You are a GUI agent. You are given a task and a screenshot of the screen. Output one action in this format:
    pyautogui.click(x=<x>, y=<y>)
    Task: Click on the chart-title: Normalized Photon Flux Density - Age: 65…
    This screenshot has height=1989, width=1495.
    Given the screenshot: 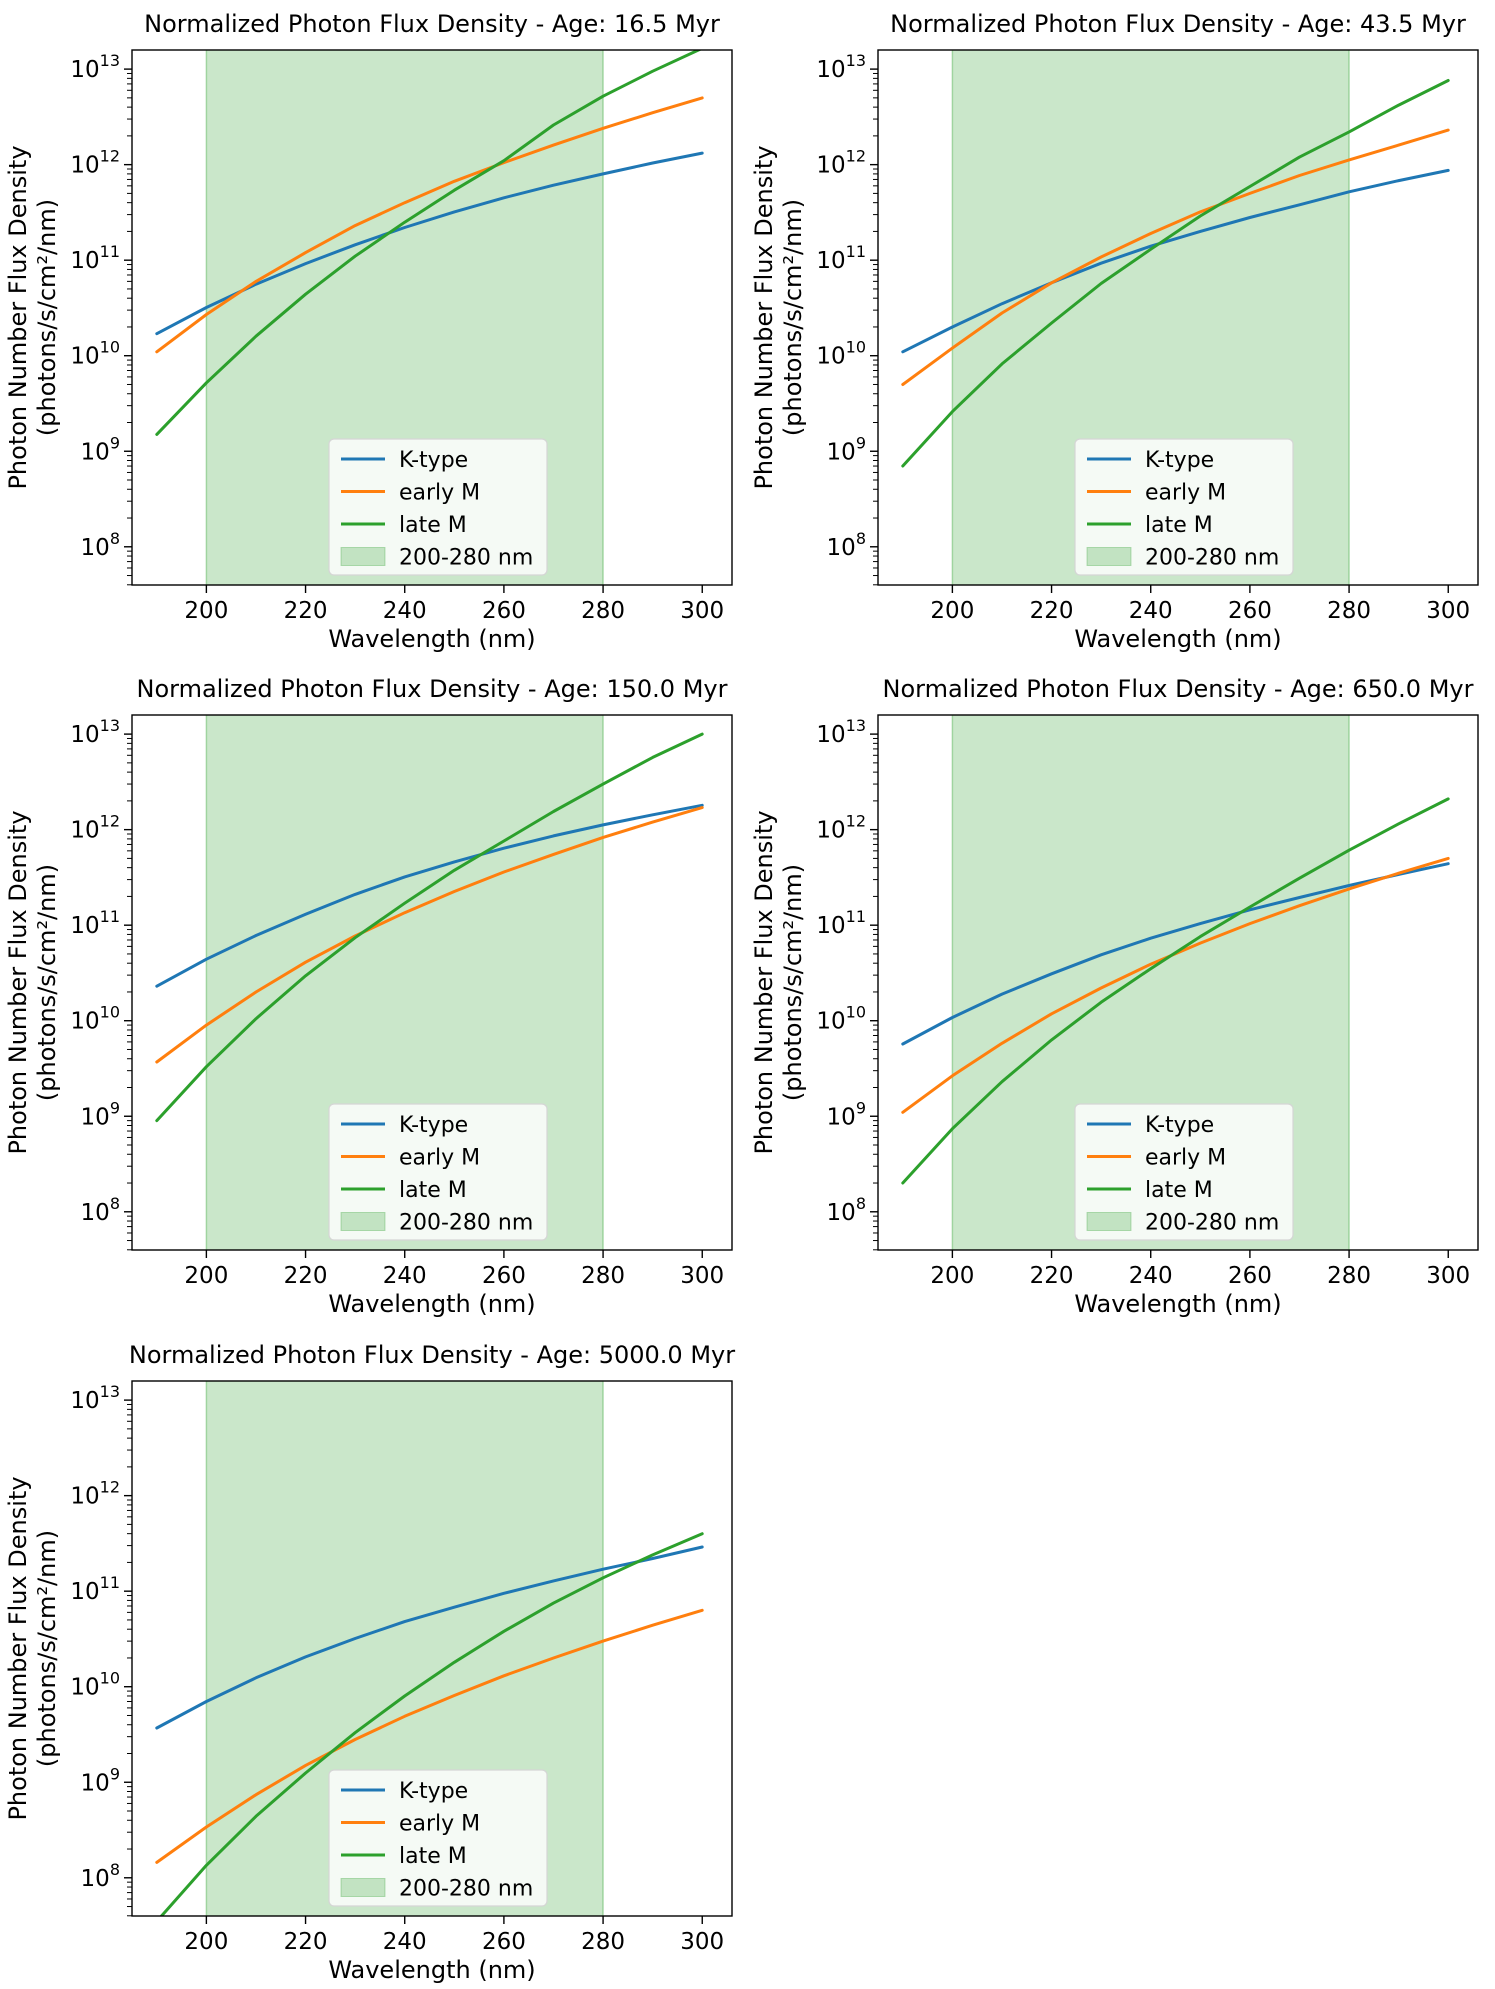 What is the action you would take?
    pyautogui.click(x=1178, y=689)
    